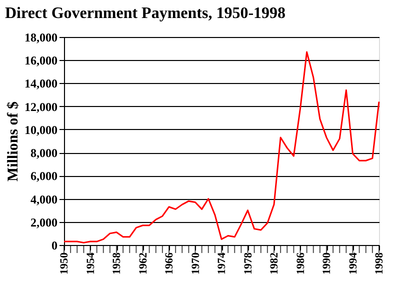  Describe the element at coordinates (44, 153) in the screenshot. I see `y-tick-label: 8,000` at that location.